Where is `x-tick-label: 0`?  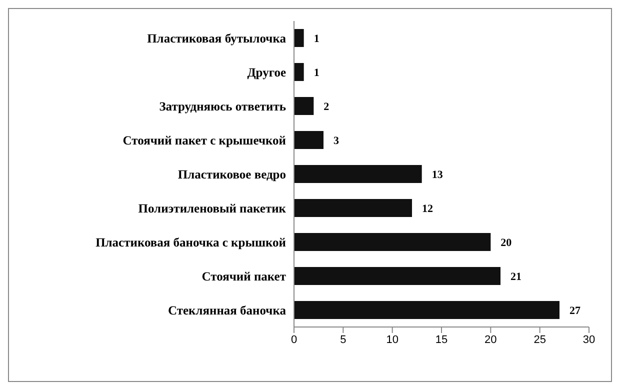 x-tick-label: 0 is located at coordinates (294, 340).